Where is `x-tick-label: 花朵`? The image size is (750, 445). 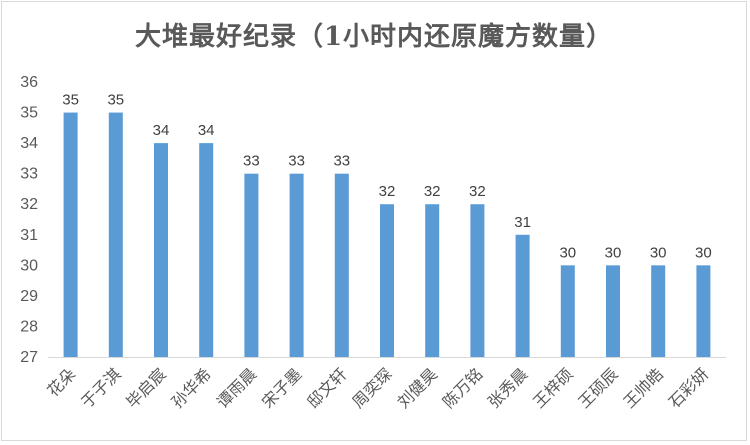 x-tick-label: 花朵 is located at coordinates (61, 382).